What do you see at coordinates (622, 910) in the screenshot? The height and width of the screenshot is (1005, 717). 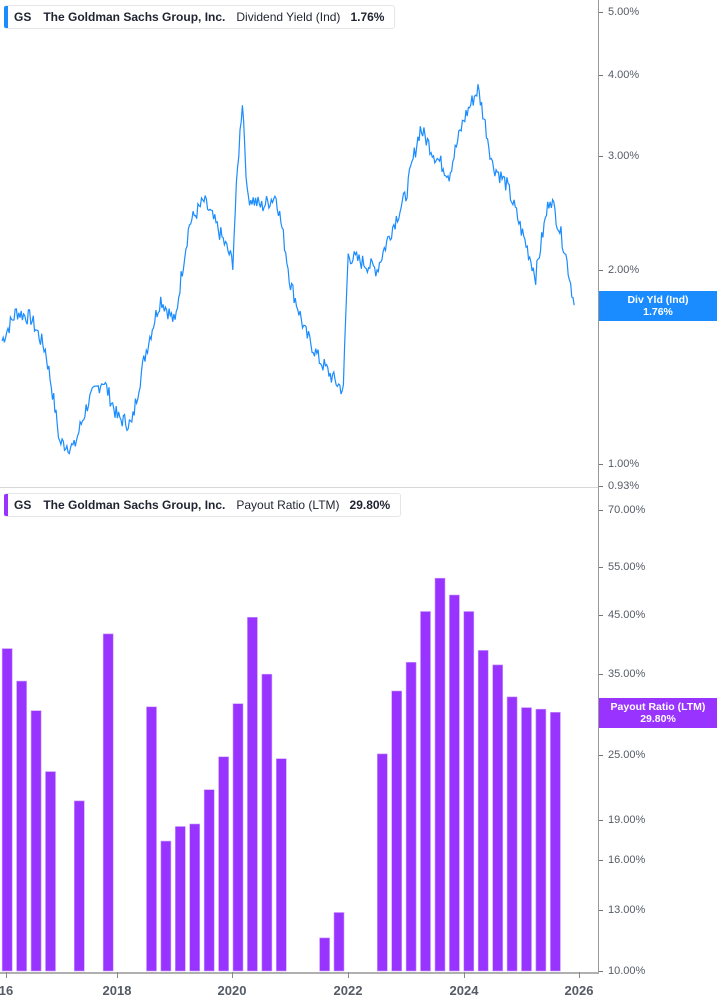 I see `y-tick: 13.00%` at bounding box center [622, 910].